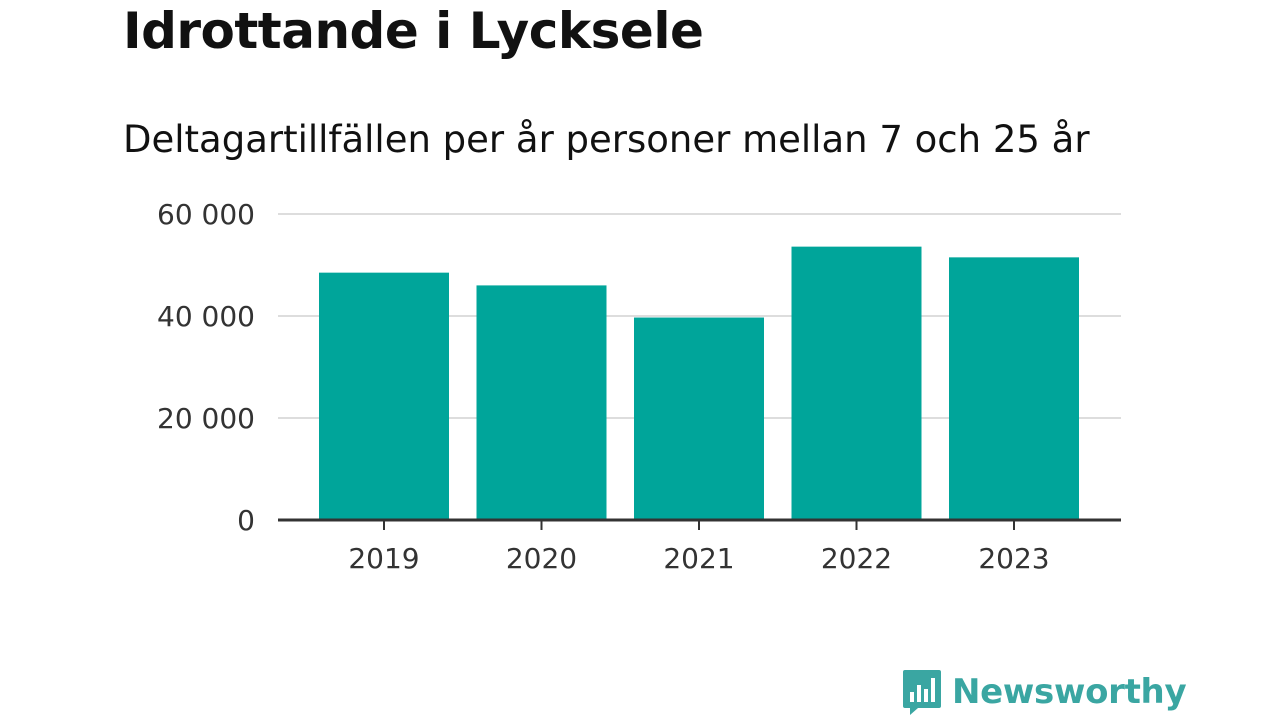 This screenshot has height=720, width=1280. I want to click on x-tick-label: 2021, so click(698, 558).